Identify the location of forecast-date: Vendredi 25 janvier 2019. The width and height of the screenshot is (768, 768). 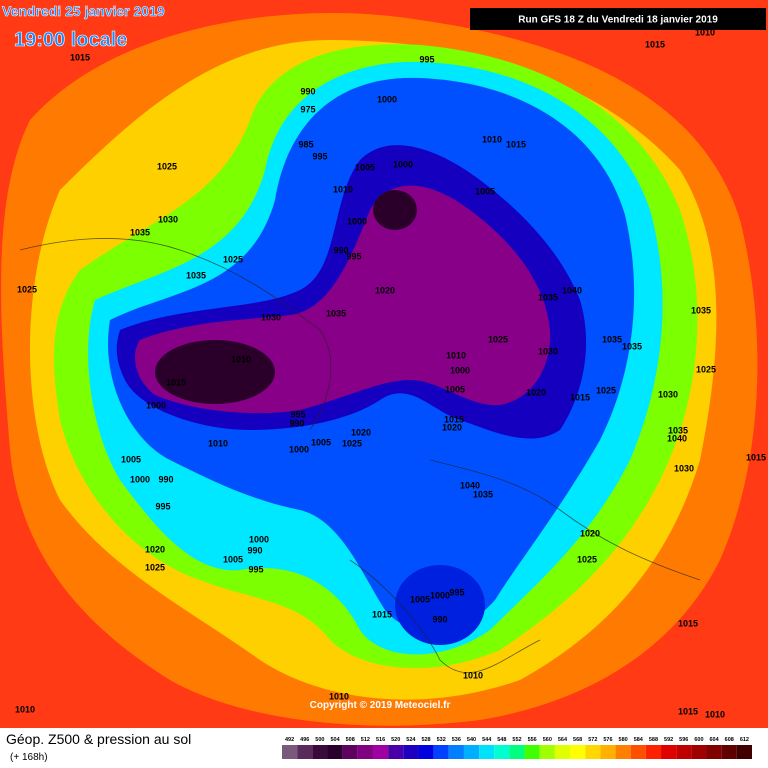
(83, 11).